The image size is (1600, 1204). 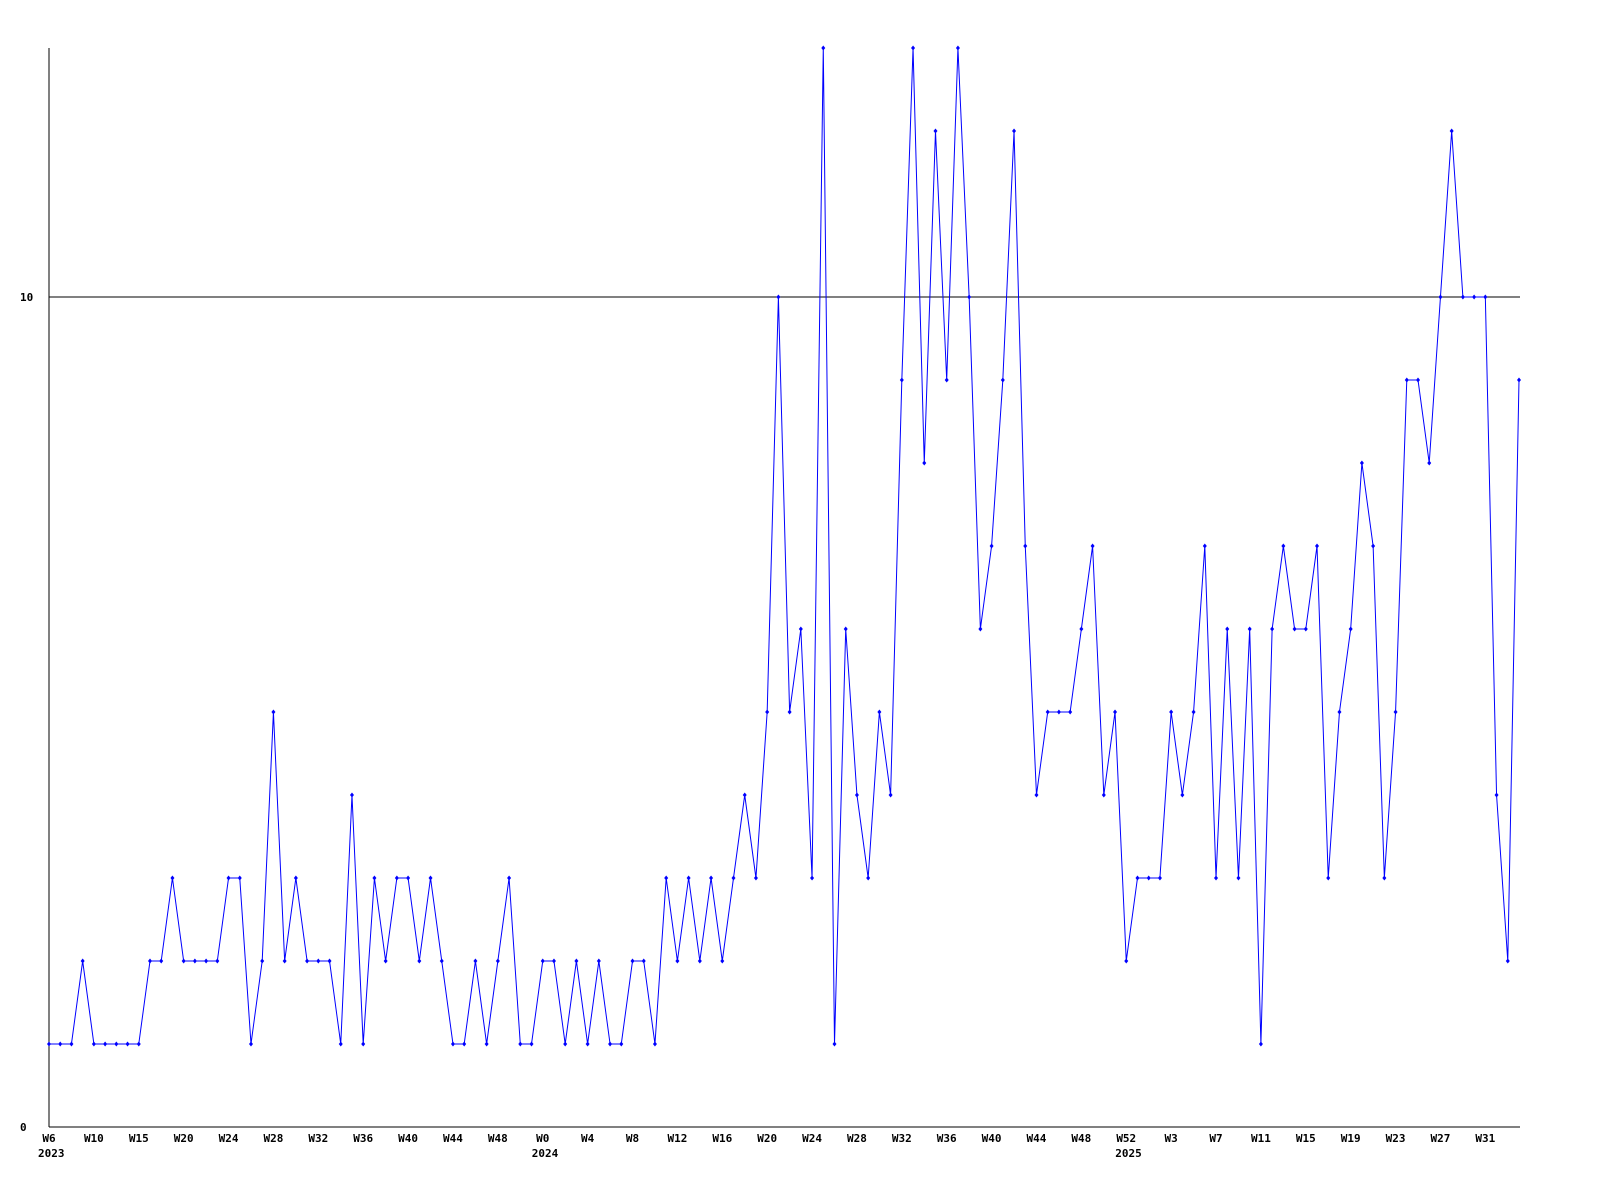 I want to click on x-tick-label: W3, so click(x=1171, y=1138).